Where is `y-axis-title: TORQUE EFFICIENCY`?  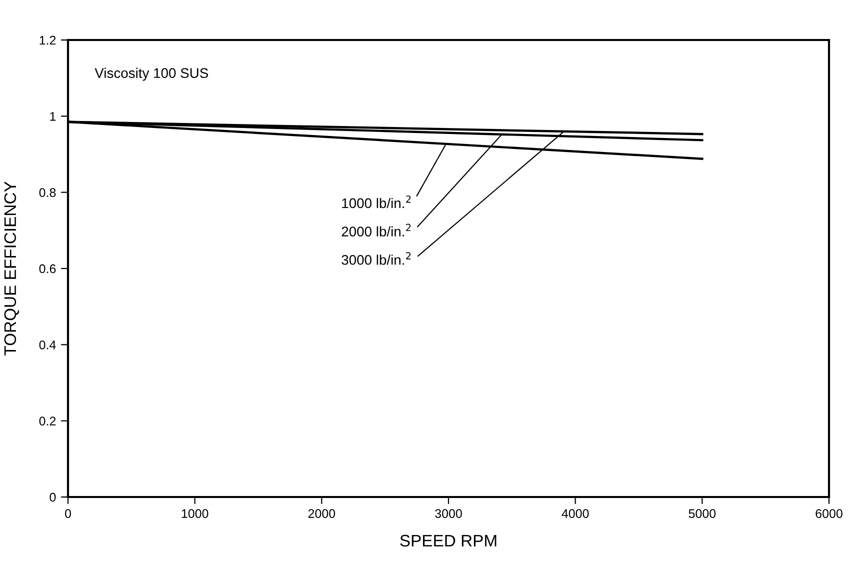 y-axis-title: TORQUE EFFICIENCY is located at coordinates (12, 269).